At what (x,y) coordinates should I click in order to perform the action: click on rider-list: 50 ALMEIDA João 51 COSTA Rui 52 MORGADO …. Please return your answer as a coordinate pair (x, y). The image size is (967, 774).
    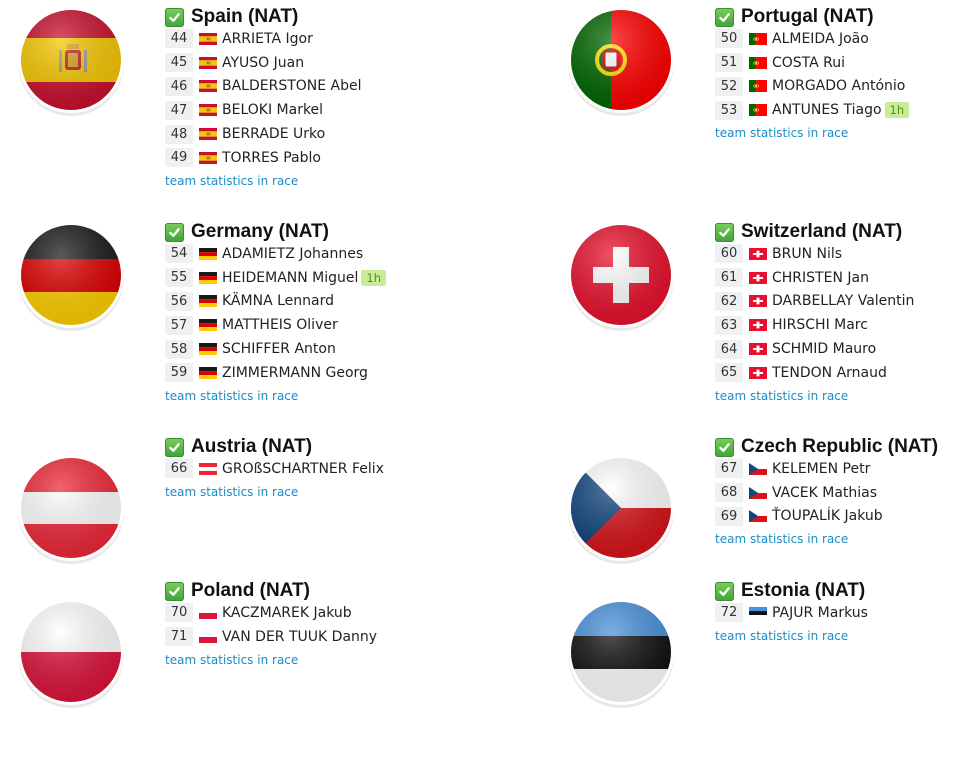
    Looking at the image, I should click on (812, 84).